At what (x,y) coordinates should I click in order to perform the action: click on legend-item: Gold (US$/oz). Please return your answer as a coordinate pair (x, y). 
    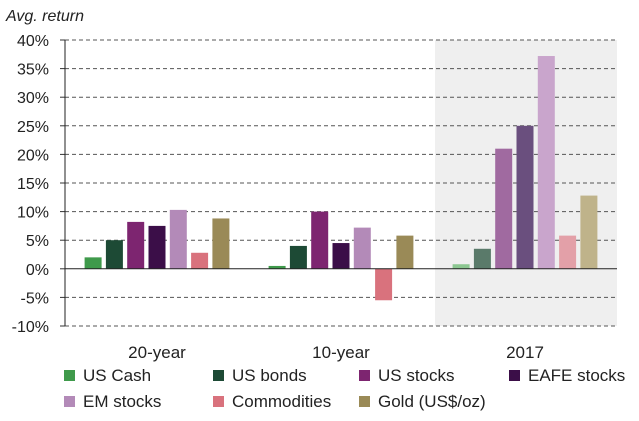
    Looking at the image, I should click on (422, 401).